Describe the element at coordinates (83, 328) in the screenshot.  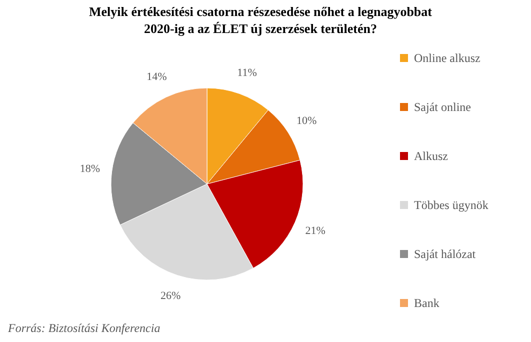
I see `text: Forrás: Biztosítási Konferencia` at that location.